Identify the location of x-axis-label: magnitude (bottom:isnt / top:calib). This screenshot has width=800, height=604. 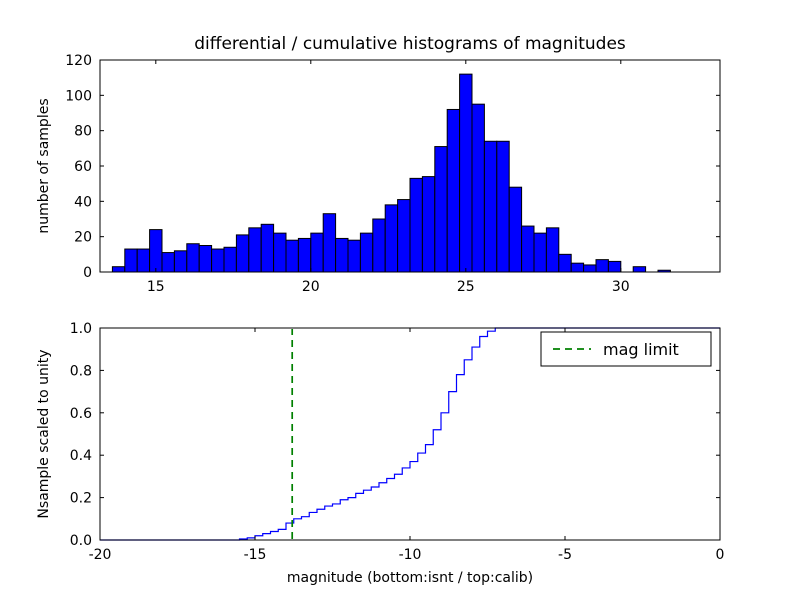
(410, 578).